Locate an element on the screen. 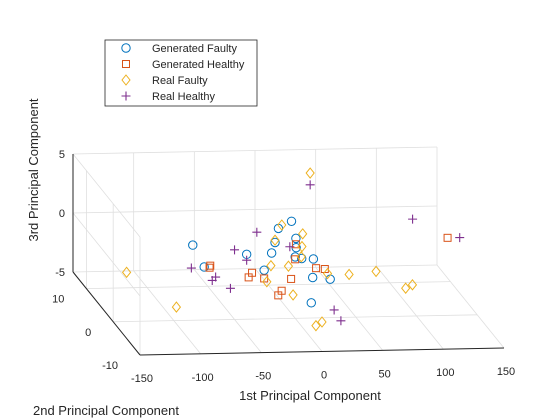 This screenshot has width=560, height=420. legend-label: Real Healthy is located at coordinates (183, 97).